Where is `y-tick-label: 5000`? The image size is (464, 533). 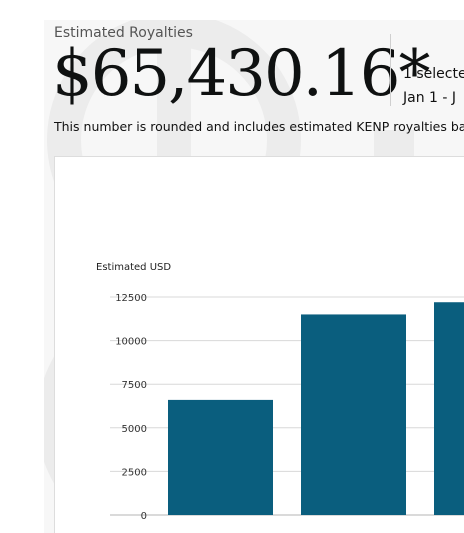
y-tick-label: 5000 is located at coordinates (134, 429).